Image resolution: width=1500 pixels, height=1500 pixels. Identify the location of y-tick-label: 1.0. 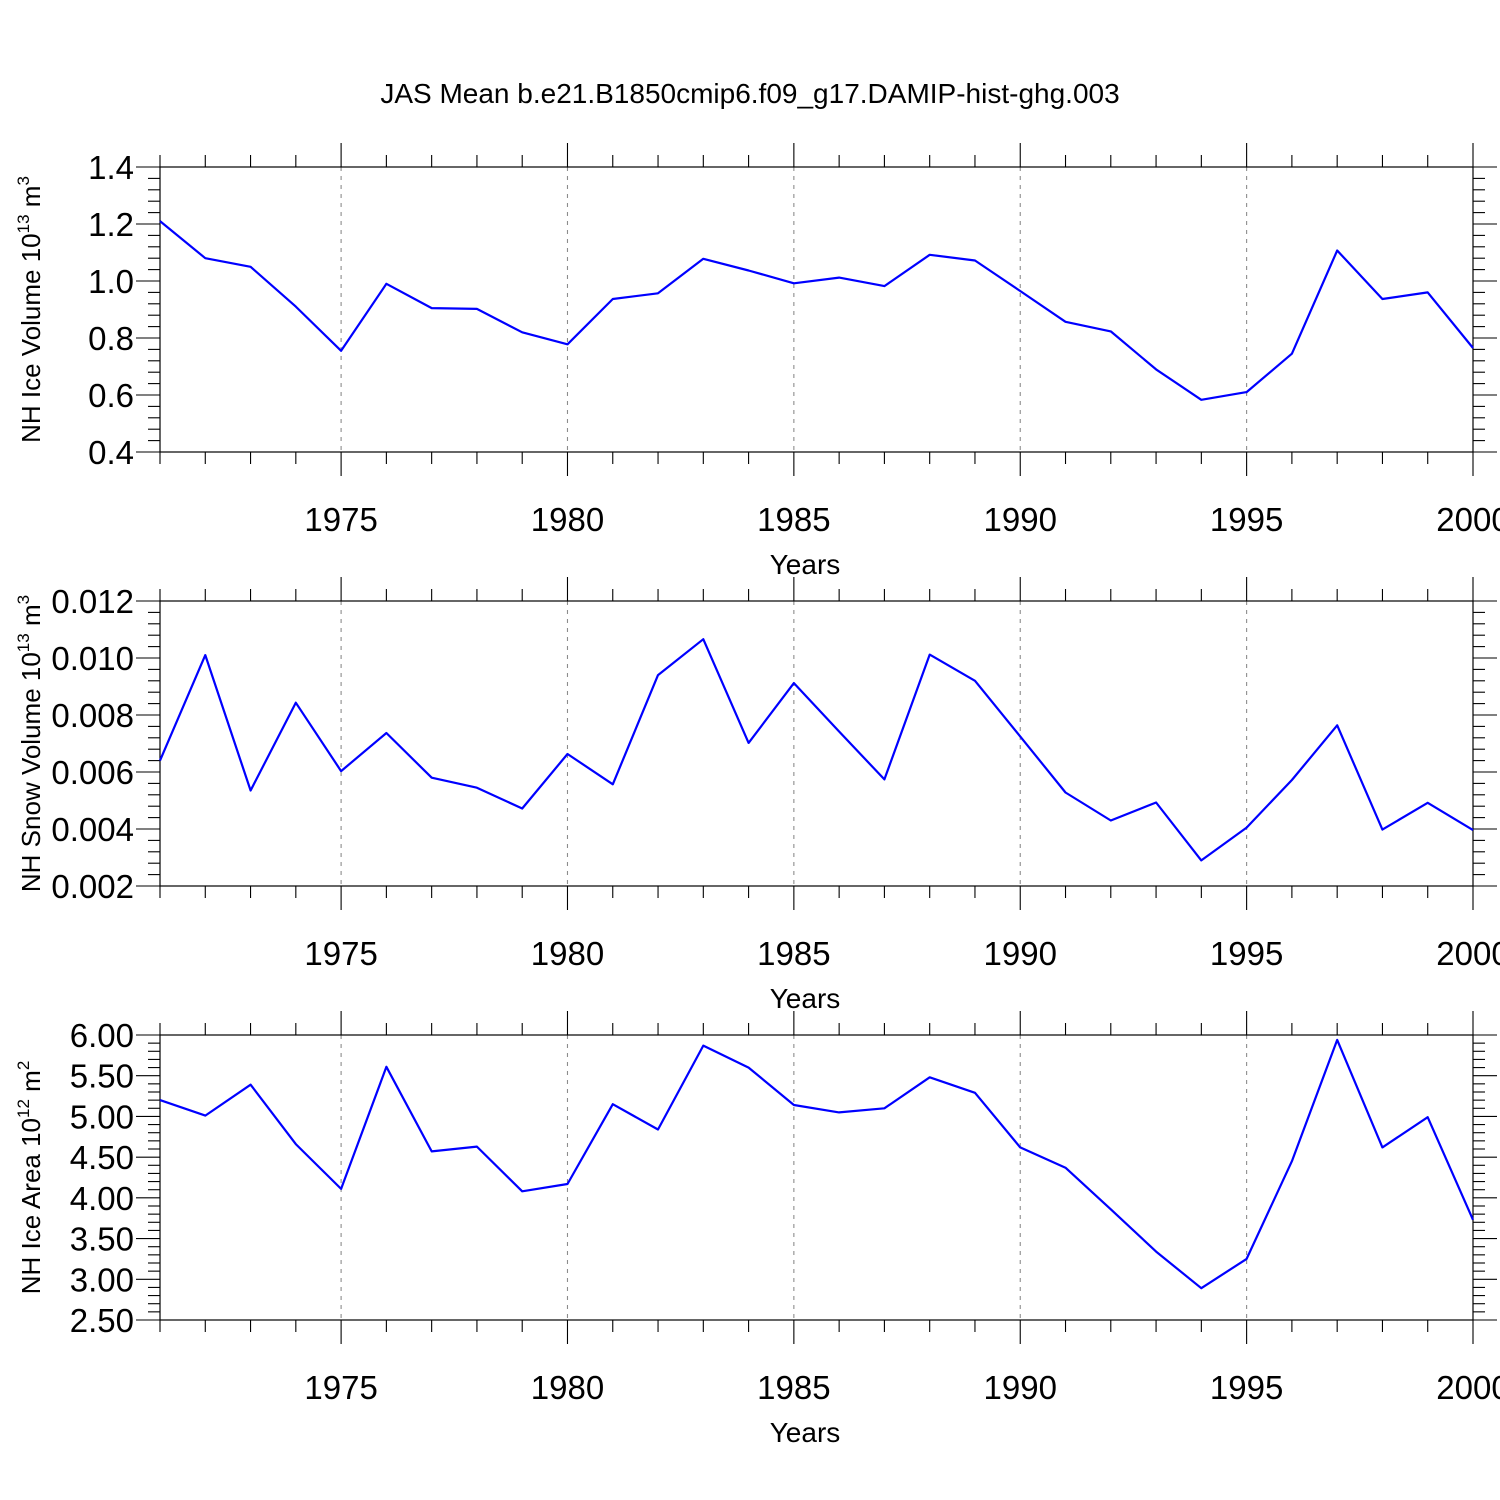
(111, 281).